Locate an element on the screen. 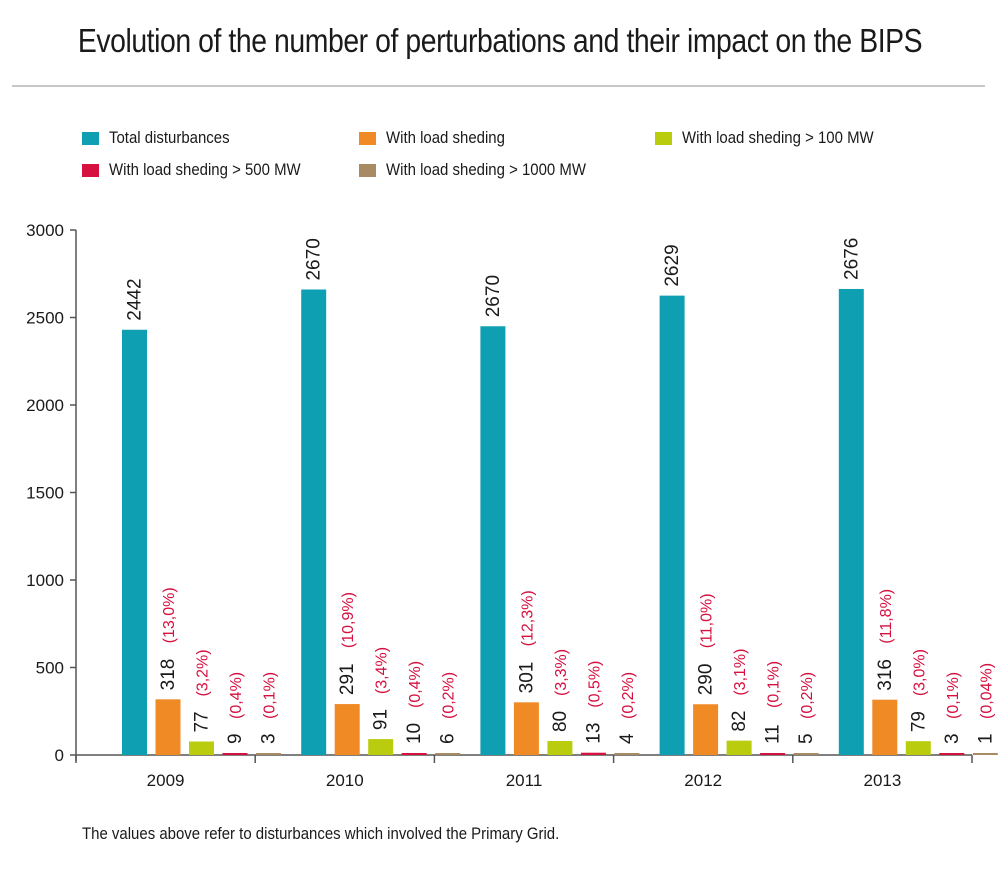 Image resolution: width=1000 pixels, height=876 pixels. y-tick-label: 2000 is located at coordinates (45, 405).